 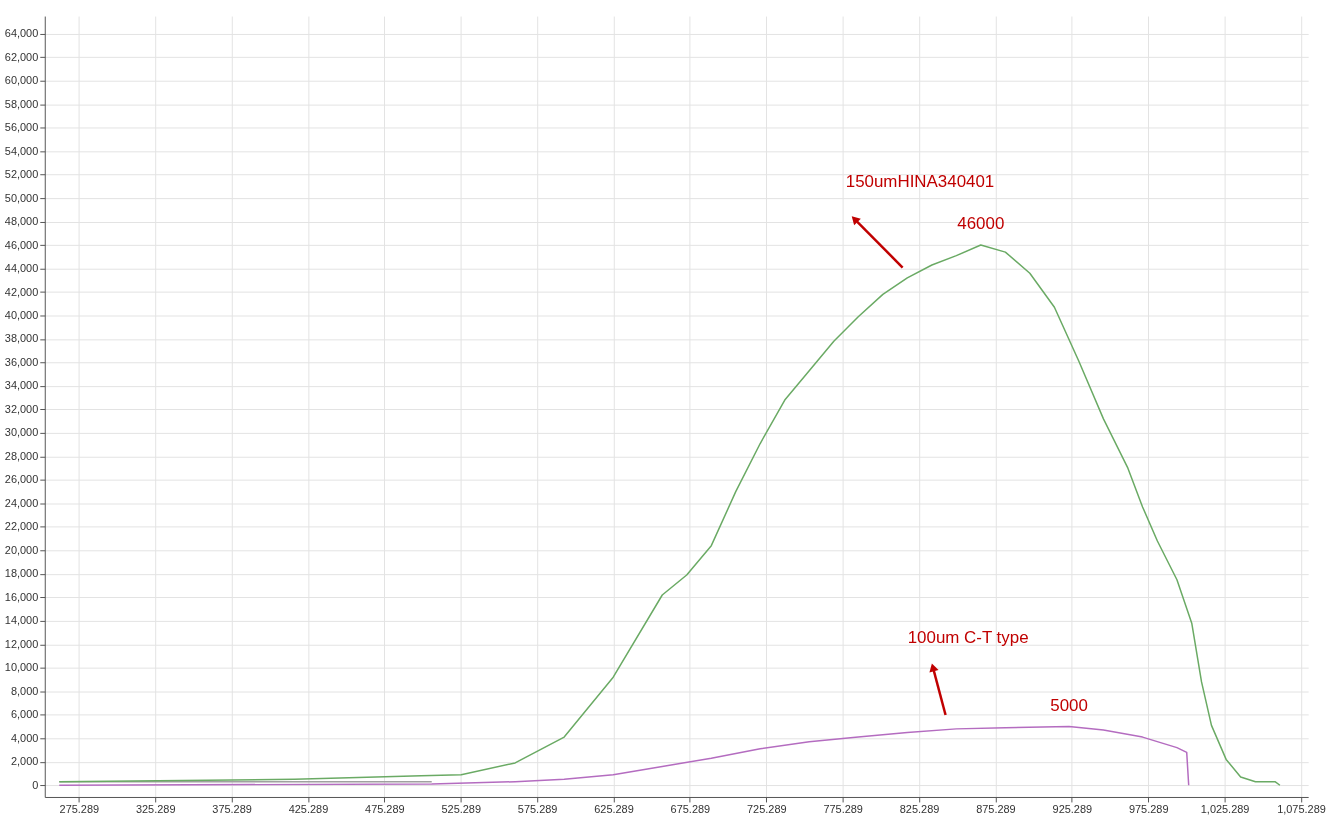 I want to click on y-tick-label: 16,000, so click(x=21, y=596).